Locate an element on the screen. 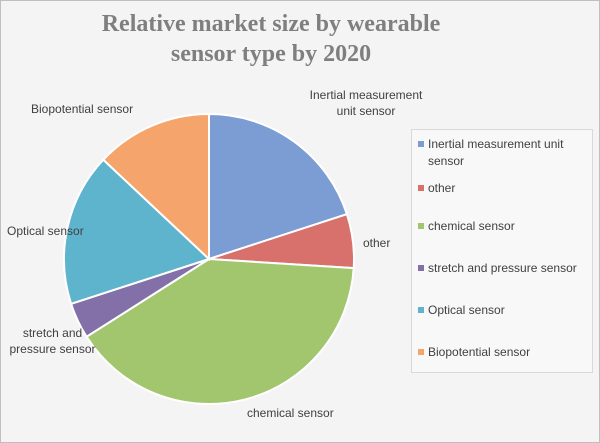  data-label: Optical sensor is located at coordinates (45, 231).